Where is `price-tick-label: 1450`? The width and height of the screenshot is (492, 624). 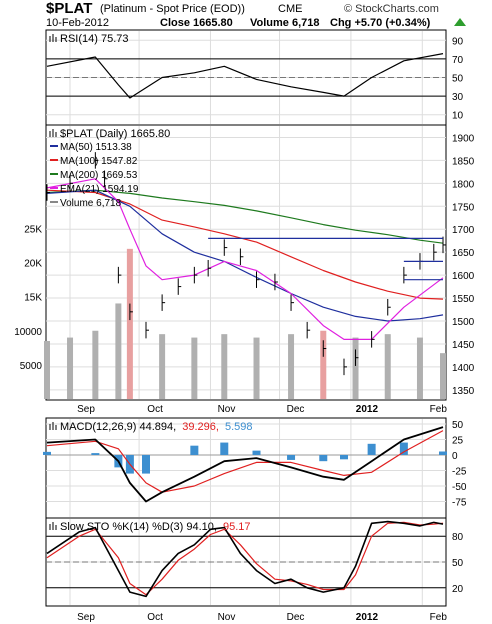
price-tick-label: 1450 is located at coordinates (463, 345).